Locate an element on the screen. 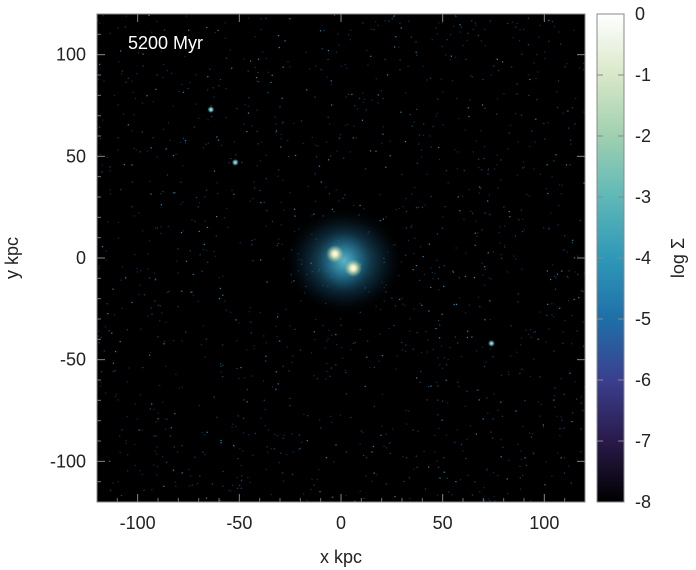 The width and height of the screenshot is (696, 570). colorbar-ticks is located at coordinates (610, 258).